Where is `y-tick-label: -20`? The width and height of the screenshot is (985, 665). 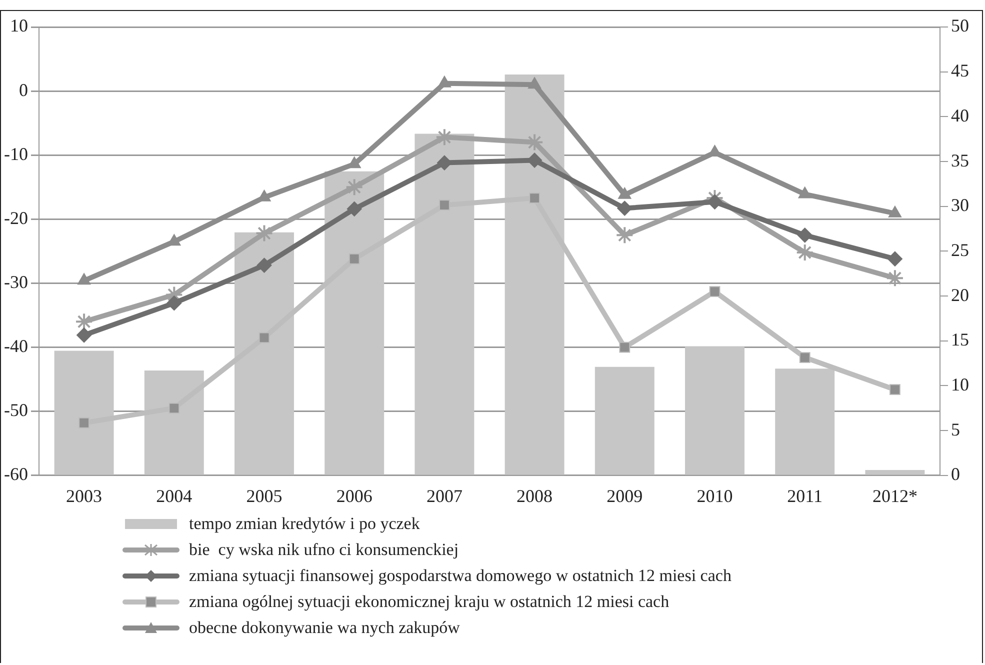 y-tick-label: -20 is located at coordinates (16, 218).